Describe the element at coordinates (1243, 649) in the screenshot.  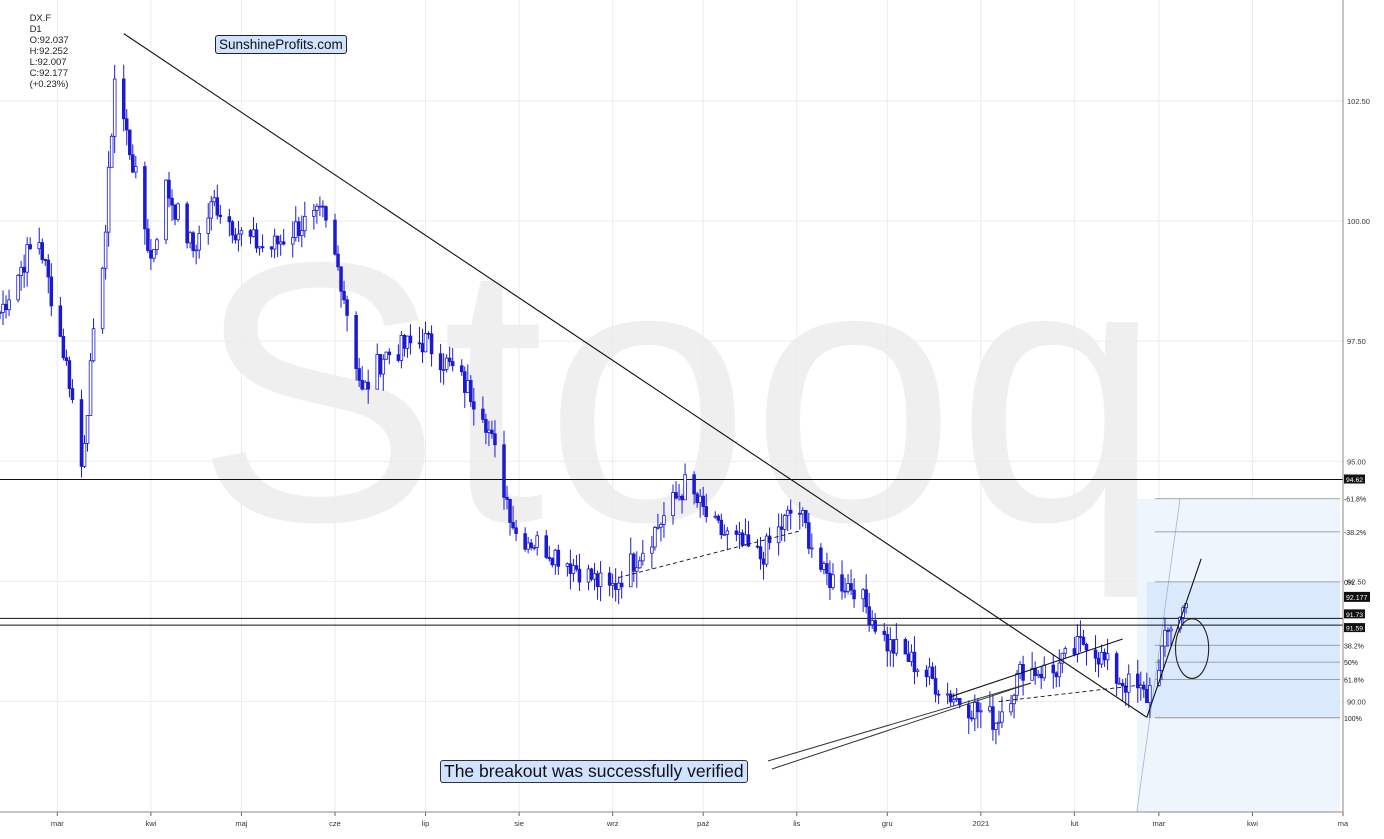
I see `fib-zone-main` at that location.